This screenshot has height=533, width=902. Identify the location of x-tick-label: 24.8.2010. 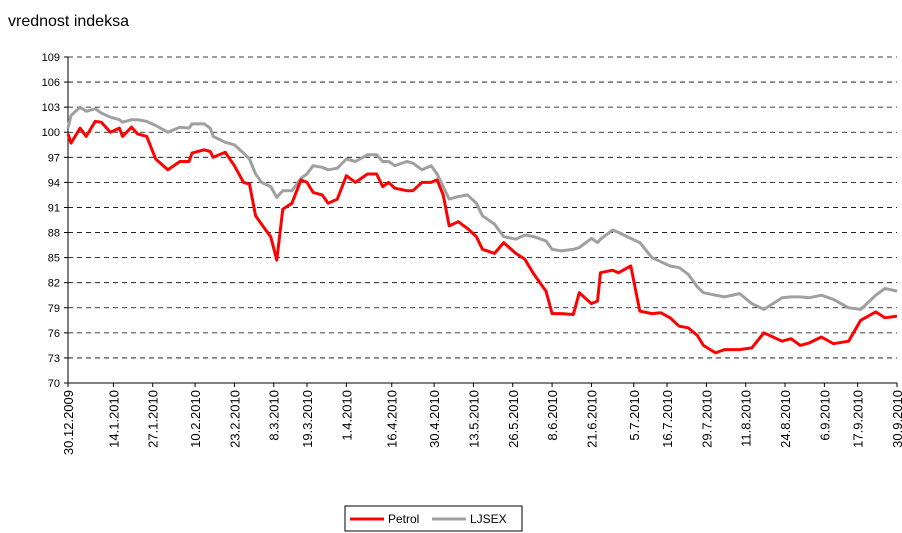
(785, 419).